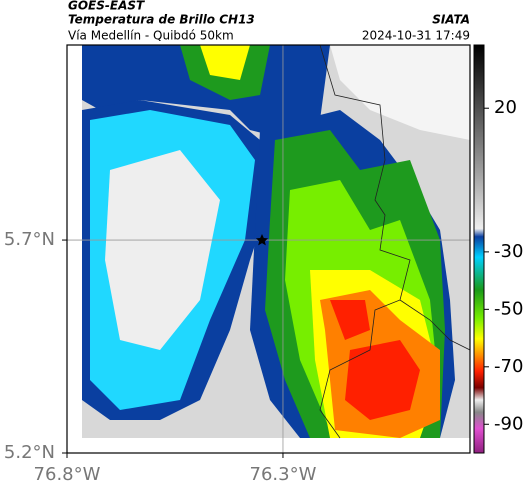 Image resolution: width=526 pixels, height=495 pixels. What do you see at coordinates (508, 308) in the screenshot?
I see `colorbar-tick-label: -50` at bounding box center [508, 308].